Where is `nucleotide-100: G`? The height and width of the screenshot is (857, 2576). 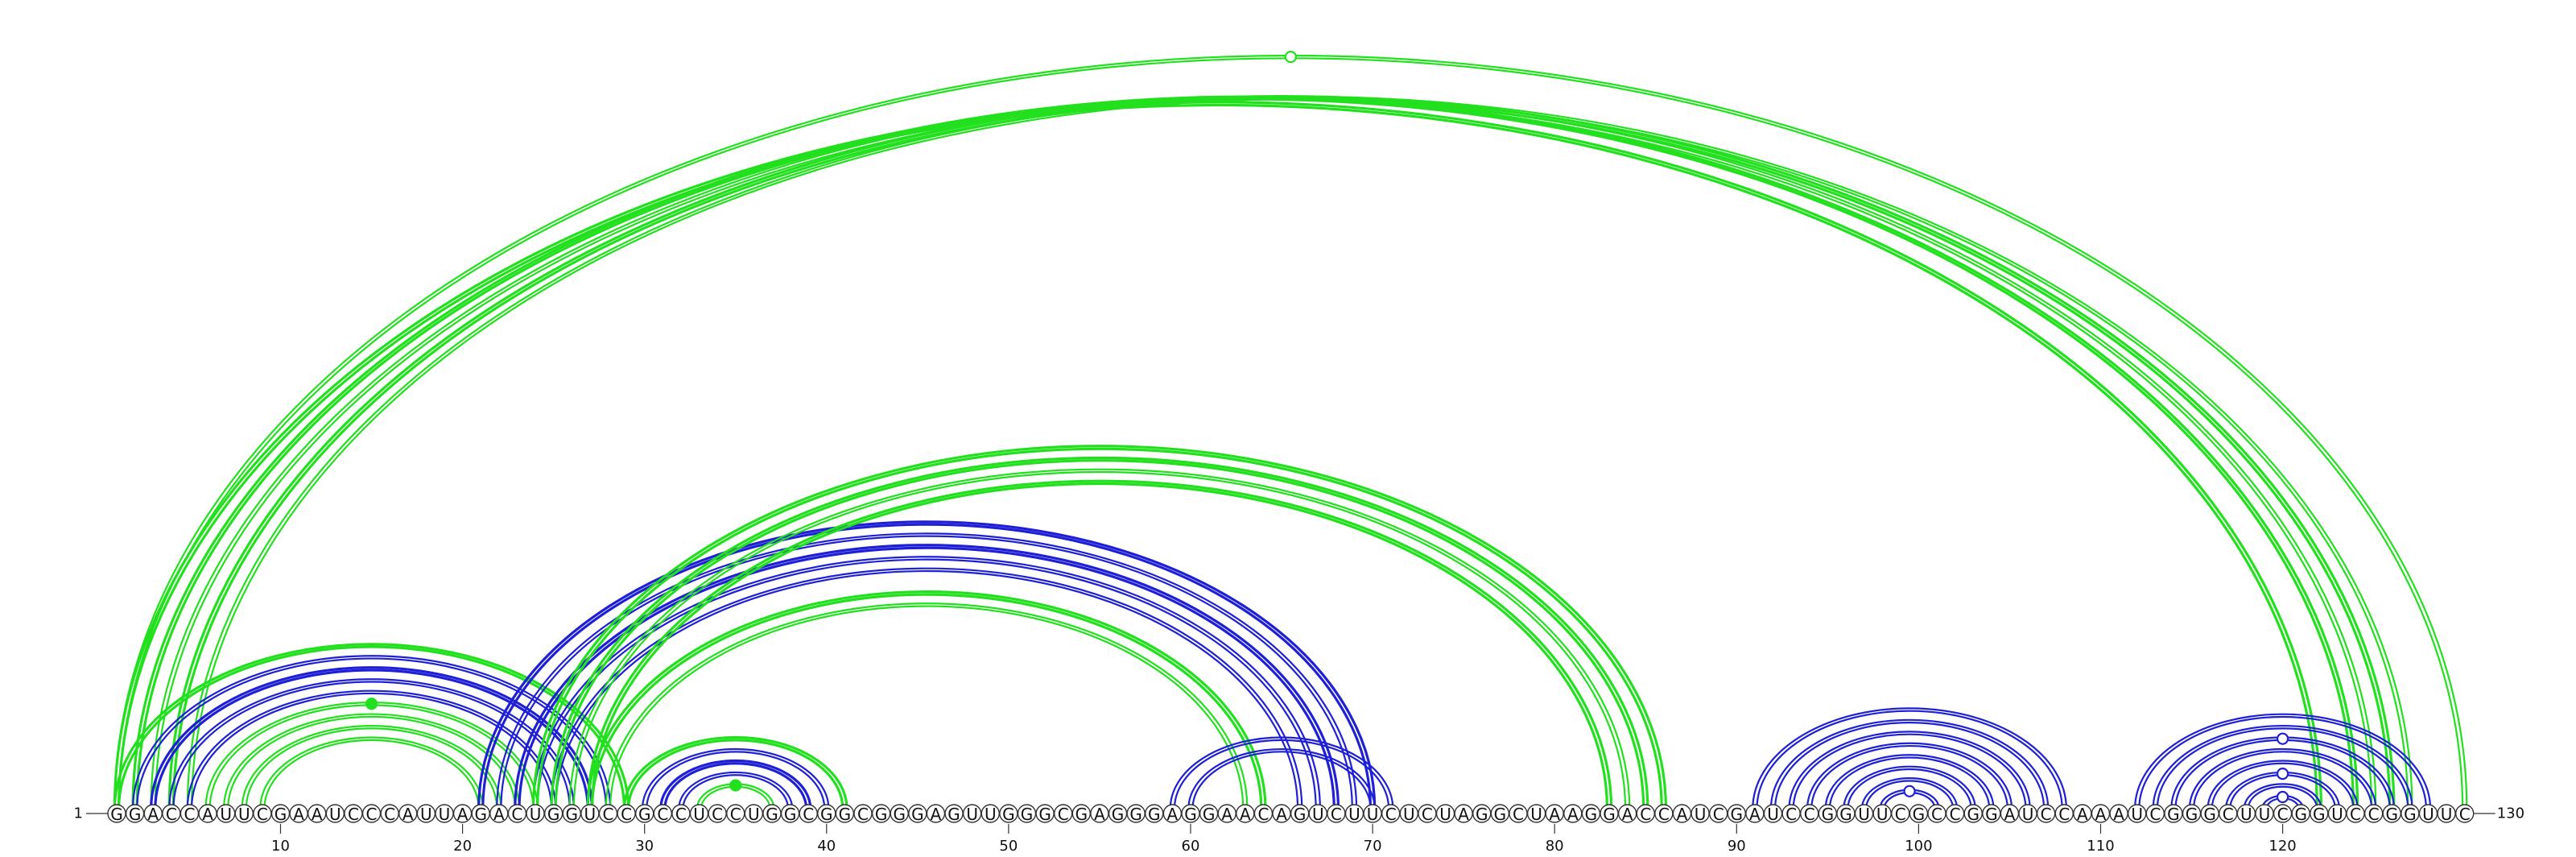
nucleotide-100: G is located at coordinates (1919, 814).